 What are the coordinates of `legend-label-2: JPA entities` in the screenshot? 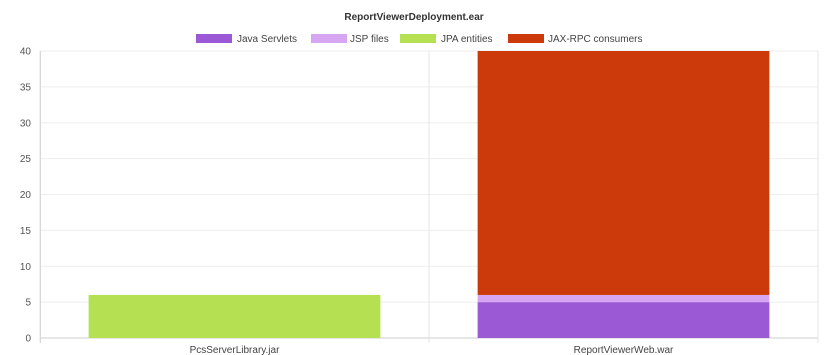 It's located at (467, 39).